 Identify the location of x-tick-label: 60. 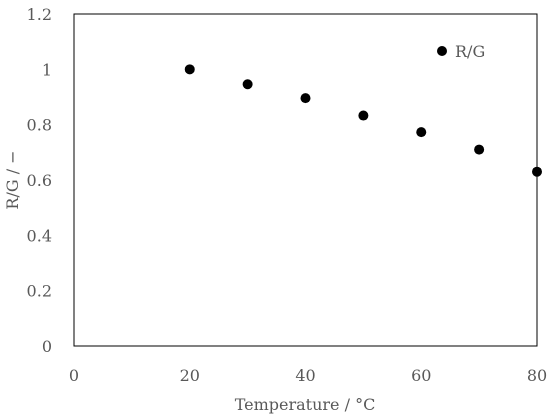
(421, 375).